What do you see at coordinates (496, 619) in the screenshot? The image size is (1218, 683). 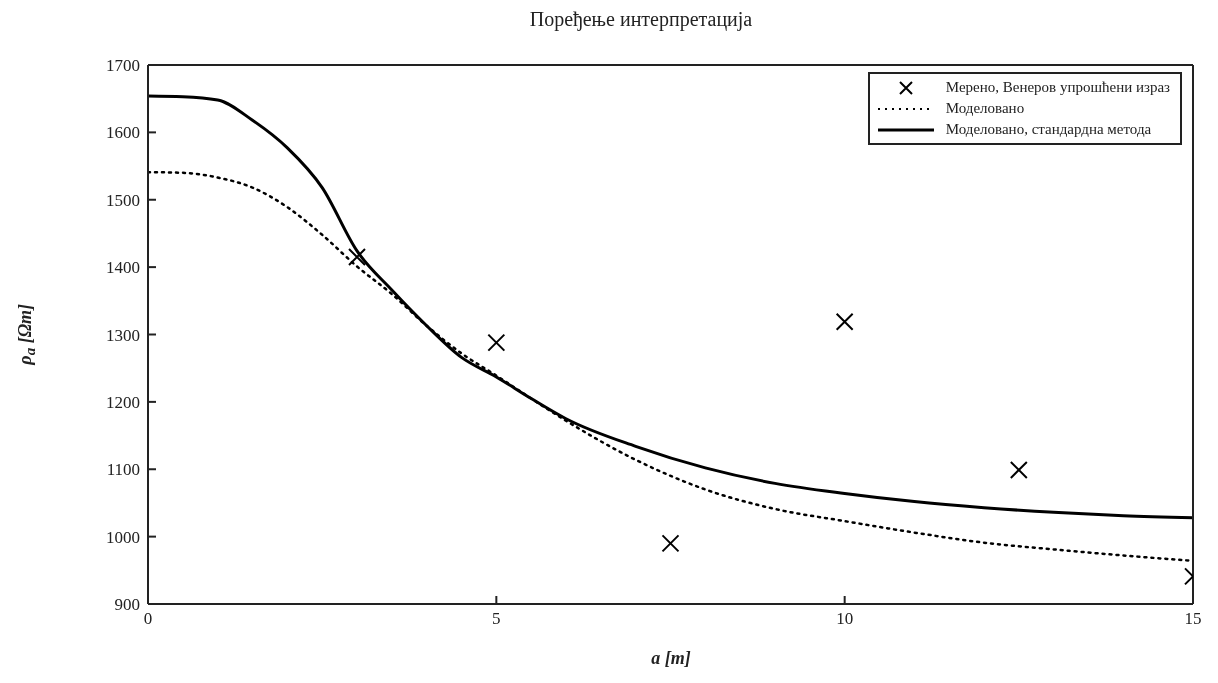 I see `x-tick-label: 5` at bounding box center [496, 619].